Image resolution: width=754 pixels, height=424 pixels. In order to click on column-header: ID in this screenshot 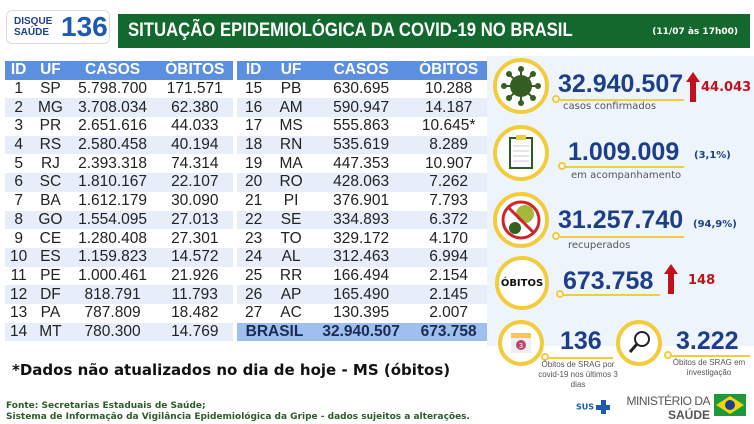, I will do `click(254, 70)`.